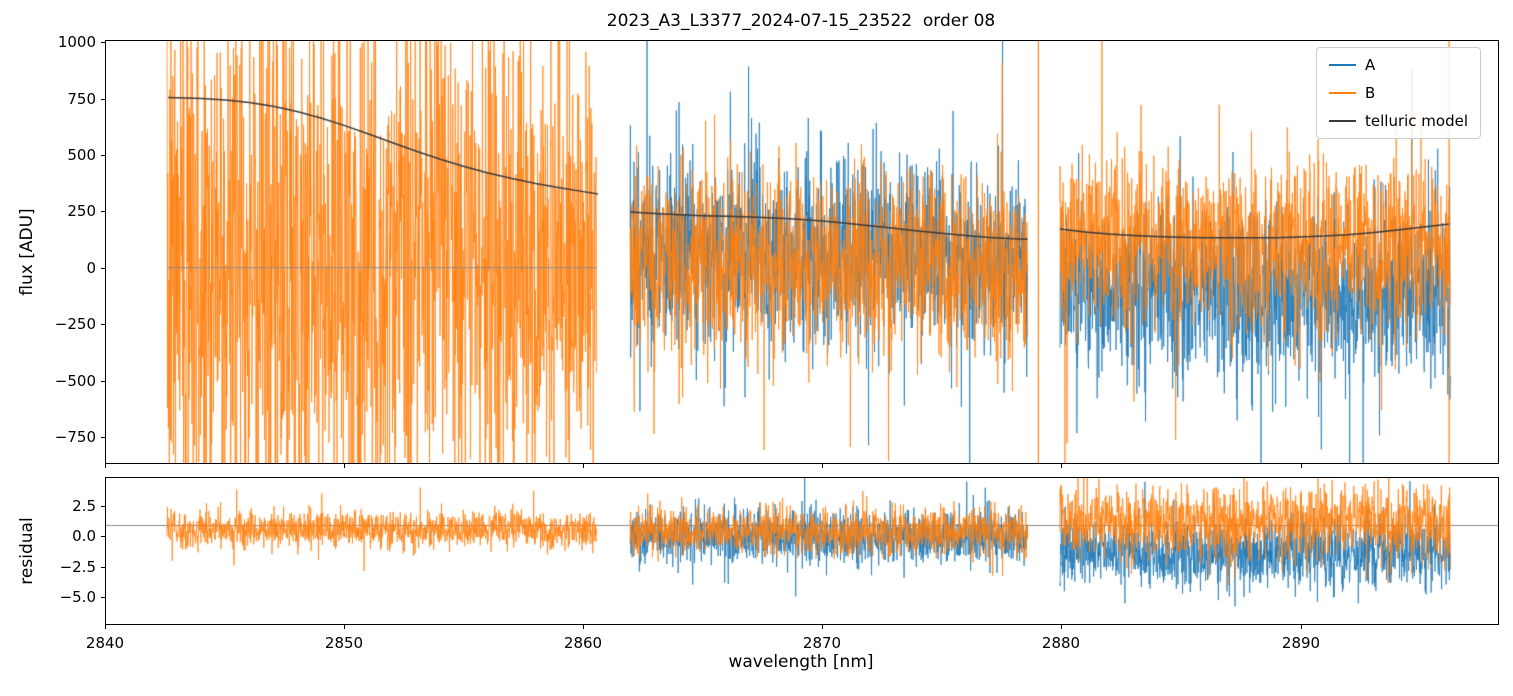  What do you see at coordinates (84, 536) in the screenshot?
I see `residual-ytick-label: 0.0` at bounding box center [84, 536].